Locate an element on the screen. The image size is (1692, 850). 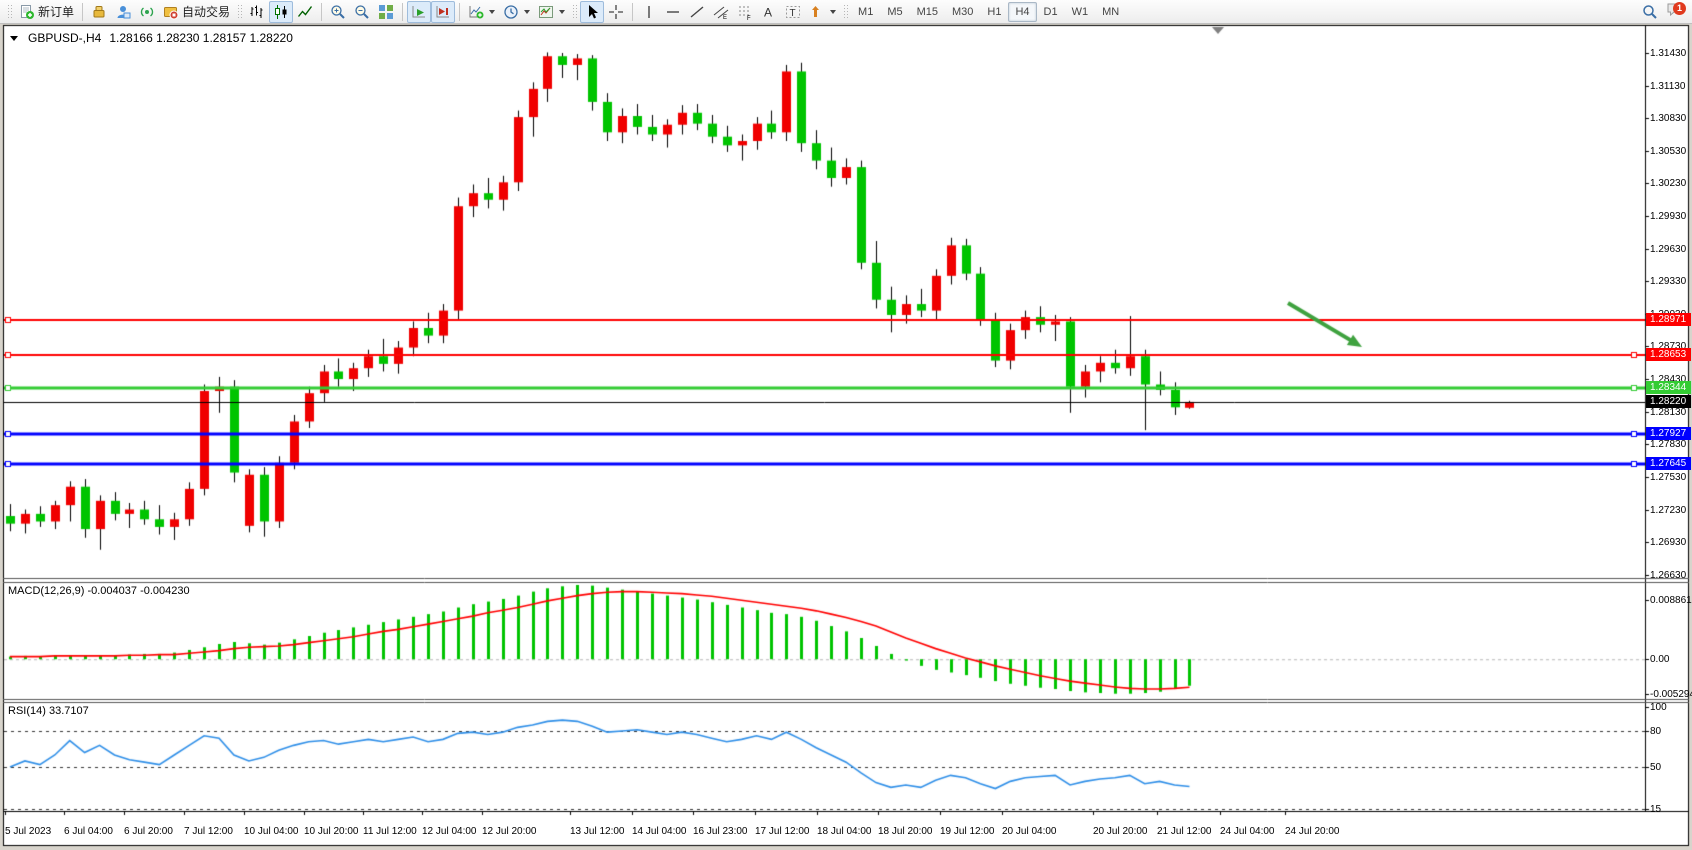
fibonacci-tool: F is located at coordinates (745, 12).